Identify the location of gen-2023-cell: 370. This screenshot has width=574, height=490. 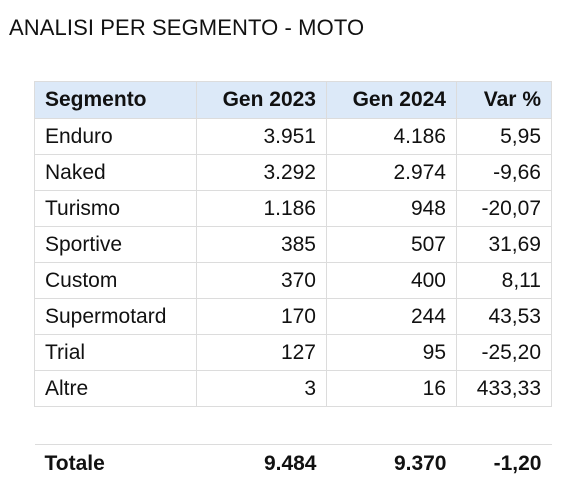
(261, 280).